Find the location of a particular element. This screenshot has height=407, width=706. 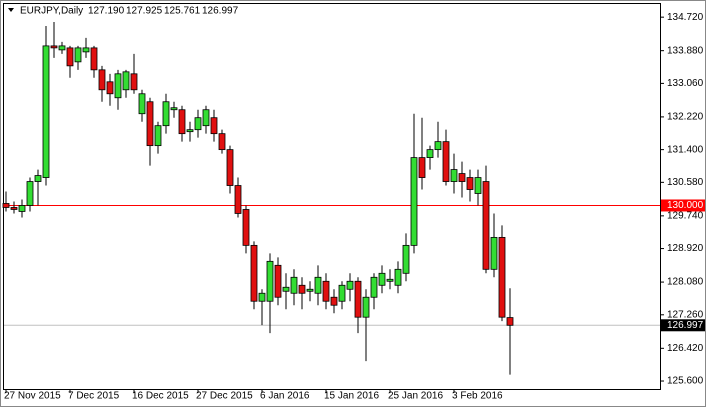

y-tick-label: 129.740 is located at coordinates (685, 215).